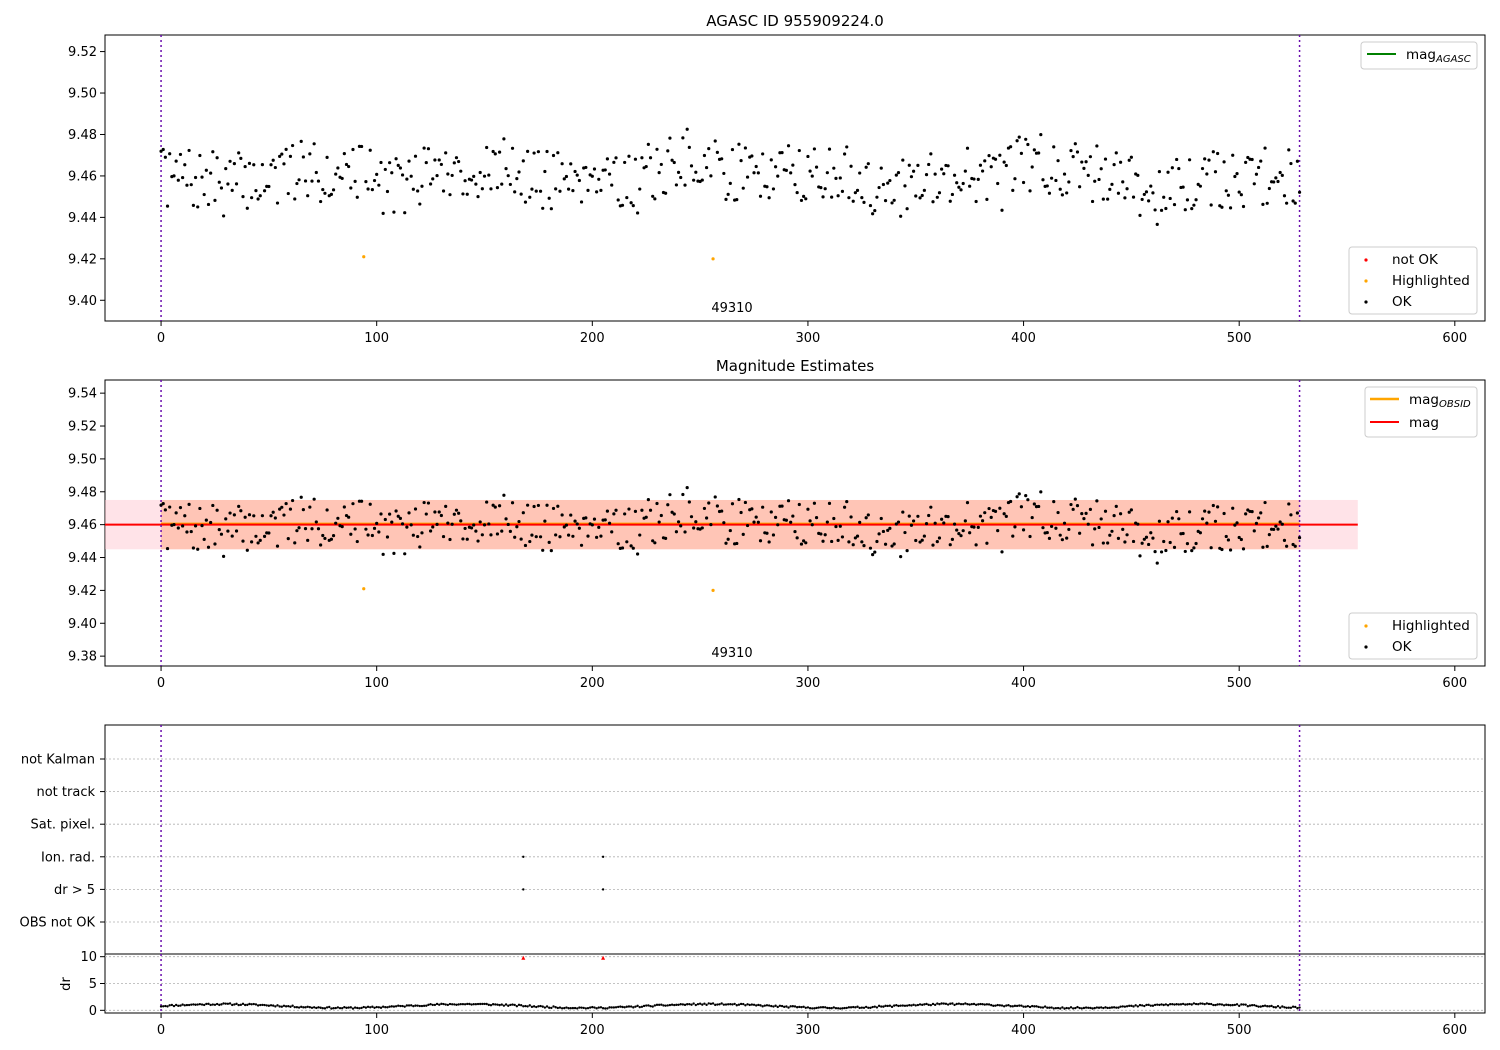  Describe the element at coordinates (82, 657) in the screenshot. I see `y-tick-label: 9.38` at that location.